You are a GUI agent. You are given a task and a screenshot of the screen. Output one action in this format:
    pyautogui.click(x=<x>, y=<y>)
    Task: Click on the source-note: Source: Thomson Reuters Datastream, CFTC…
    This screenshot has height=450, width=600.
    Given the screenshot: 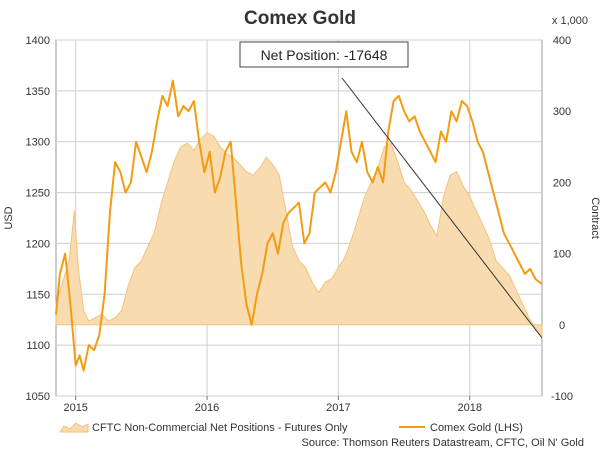 What is the action you would take?
    pyautogui.click(x=443, y=443)
    